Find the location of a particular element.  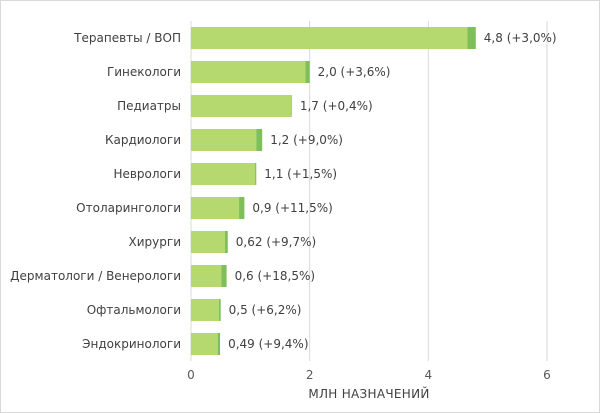

x-tick-label: 4 is located at coordinates (429, 375).